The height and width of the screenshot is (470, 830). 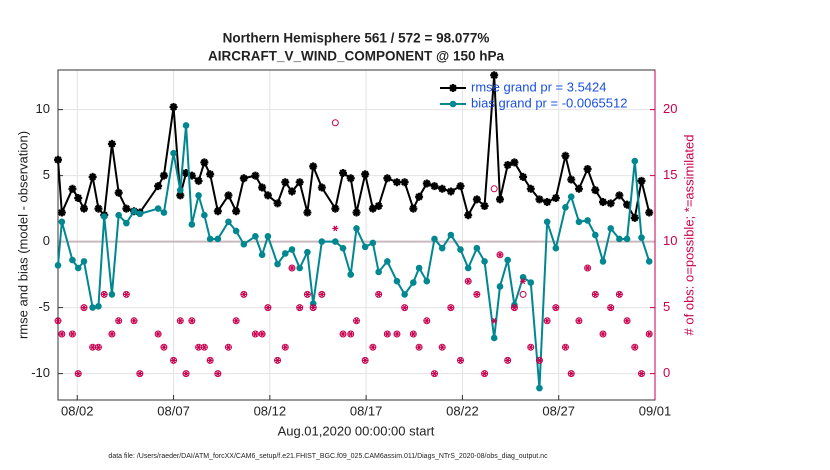 What do you see at coordinates (46, 240) in the screenshot?
I see `y-tick-label: 0` at bounding box center [46, 240].